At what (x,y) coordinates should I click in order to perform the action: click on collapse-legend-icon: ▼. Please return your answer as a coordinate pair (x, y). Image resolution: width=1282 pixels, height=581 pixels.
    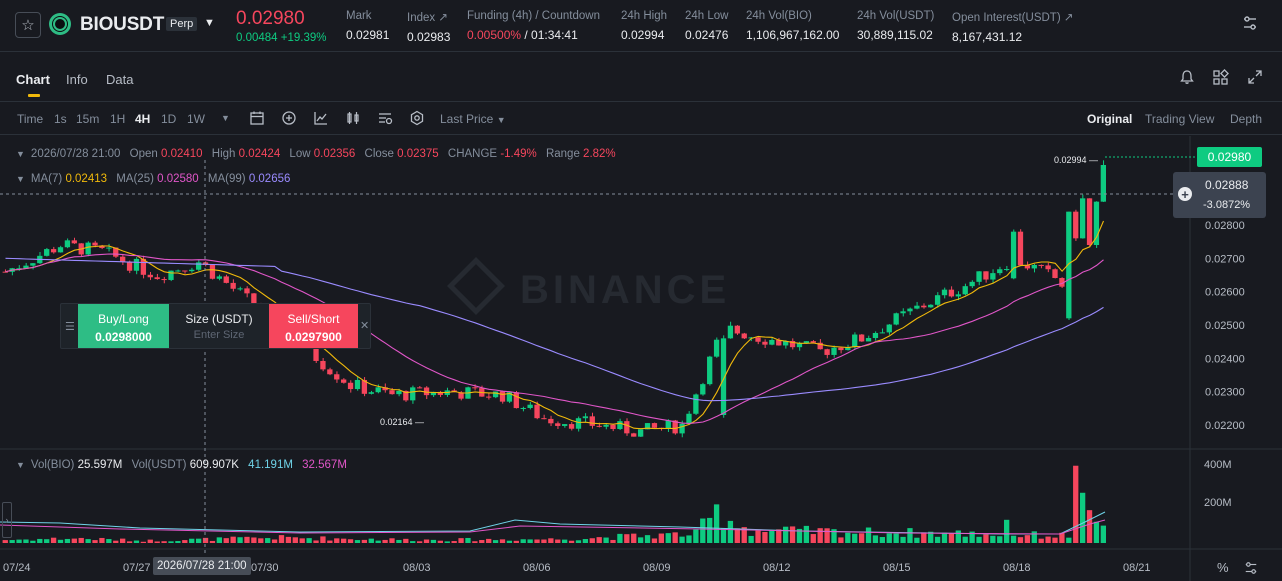
    Looking at the image, I should click on (20, 154).